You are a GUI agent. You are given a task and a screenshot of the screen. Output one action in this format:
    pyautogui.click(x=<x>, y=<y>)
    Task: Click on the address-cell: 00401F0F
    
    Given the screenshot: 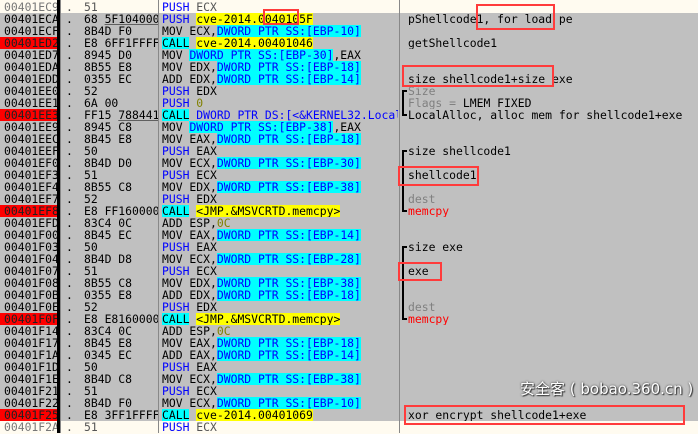 What is the action you would take?
    pyautogui.click(x=29, y=319)
    